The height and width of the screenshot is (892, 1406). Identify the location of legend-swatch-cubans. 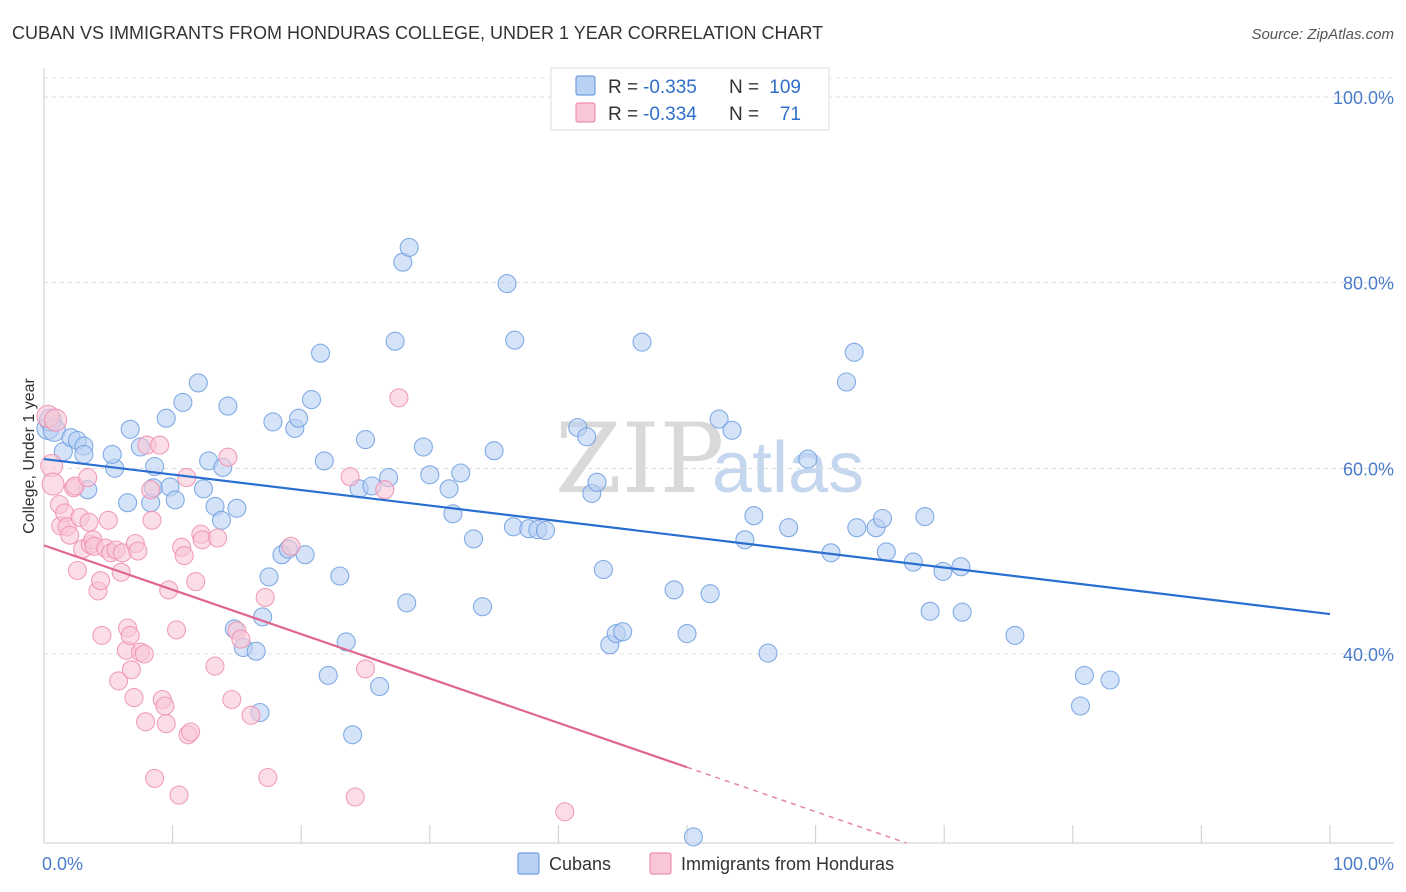
(528, 863).